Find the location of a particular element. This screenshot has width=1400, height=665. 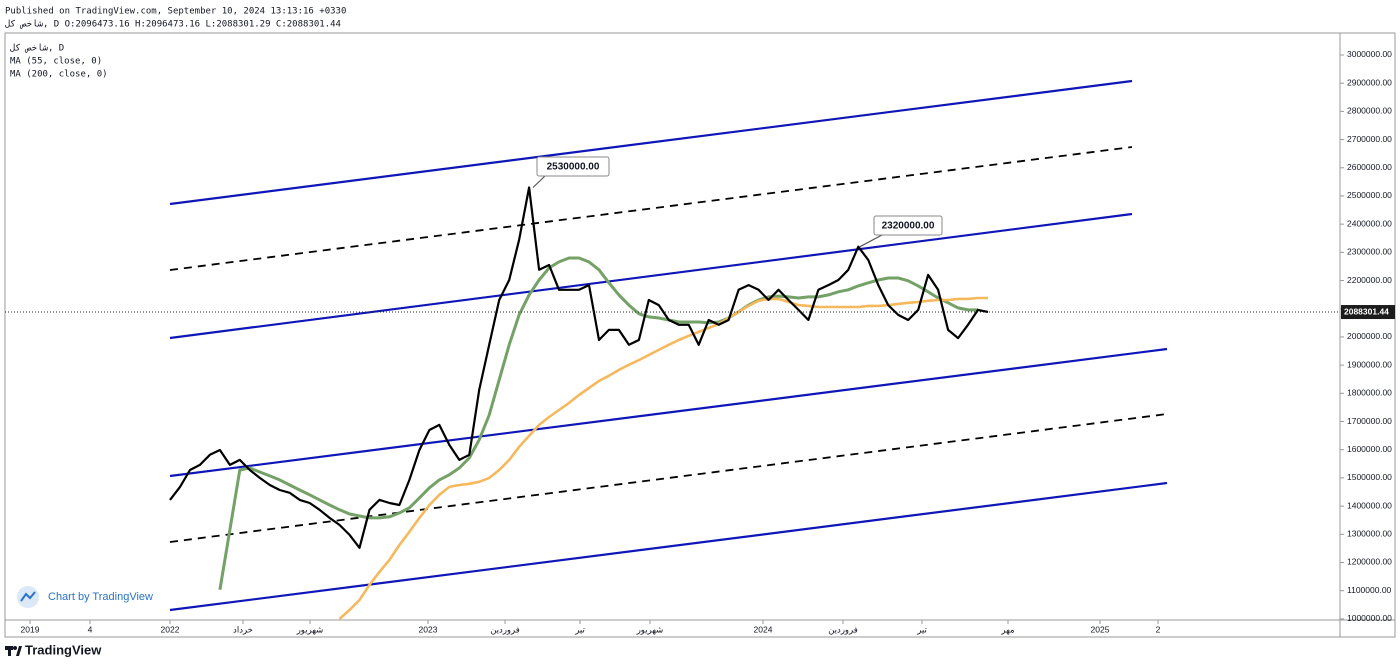

y-tick-label: 1800000.00 is located at coordinates (1369, 393).